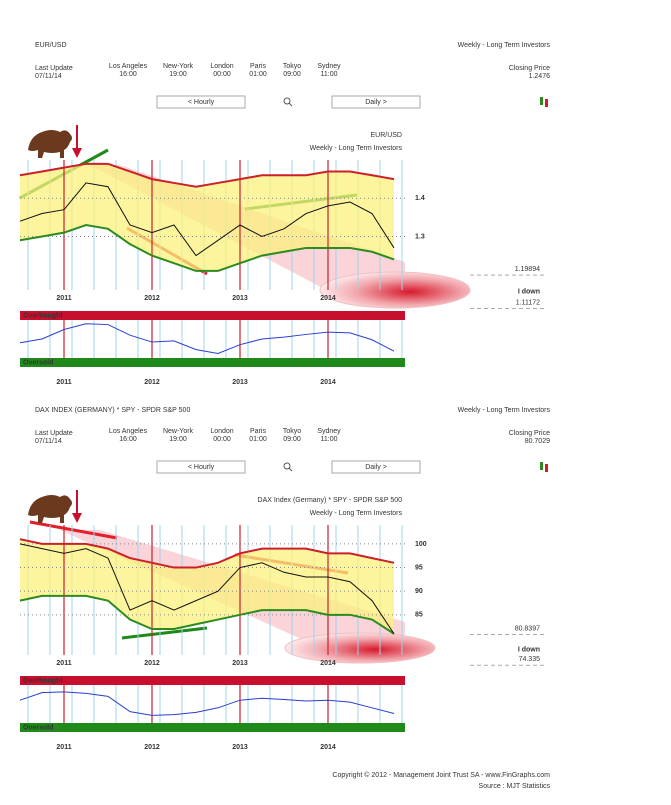  I want to click on section-subtitle: Weekly - Long Term Investors, so click(504, 410).